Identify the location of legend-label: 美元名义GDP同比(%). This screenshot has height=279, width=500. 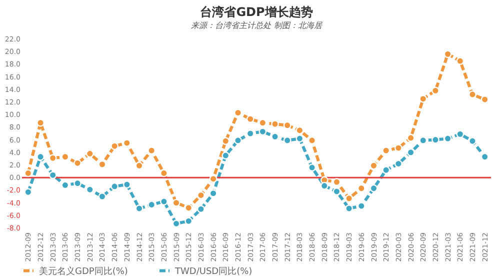
(83, 271).